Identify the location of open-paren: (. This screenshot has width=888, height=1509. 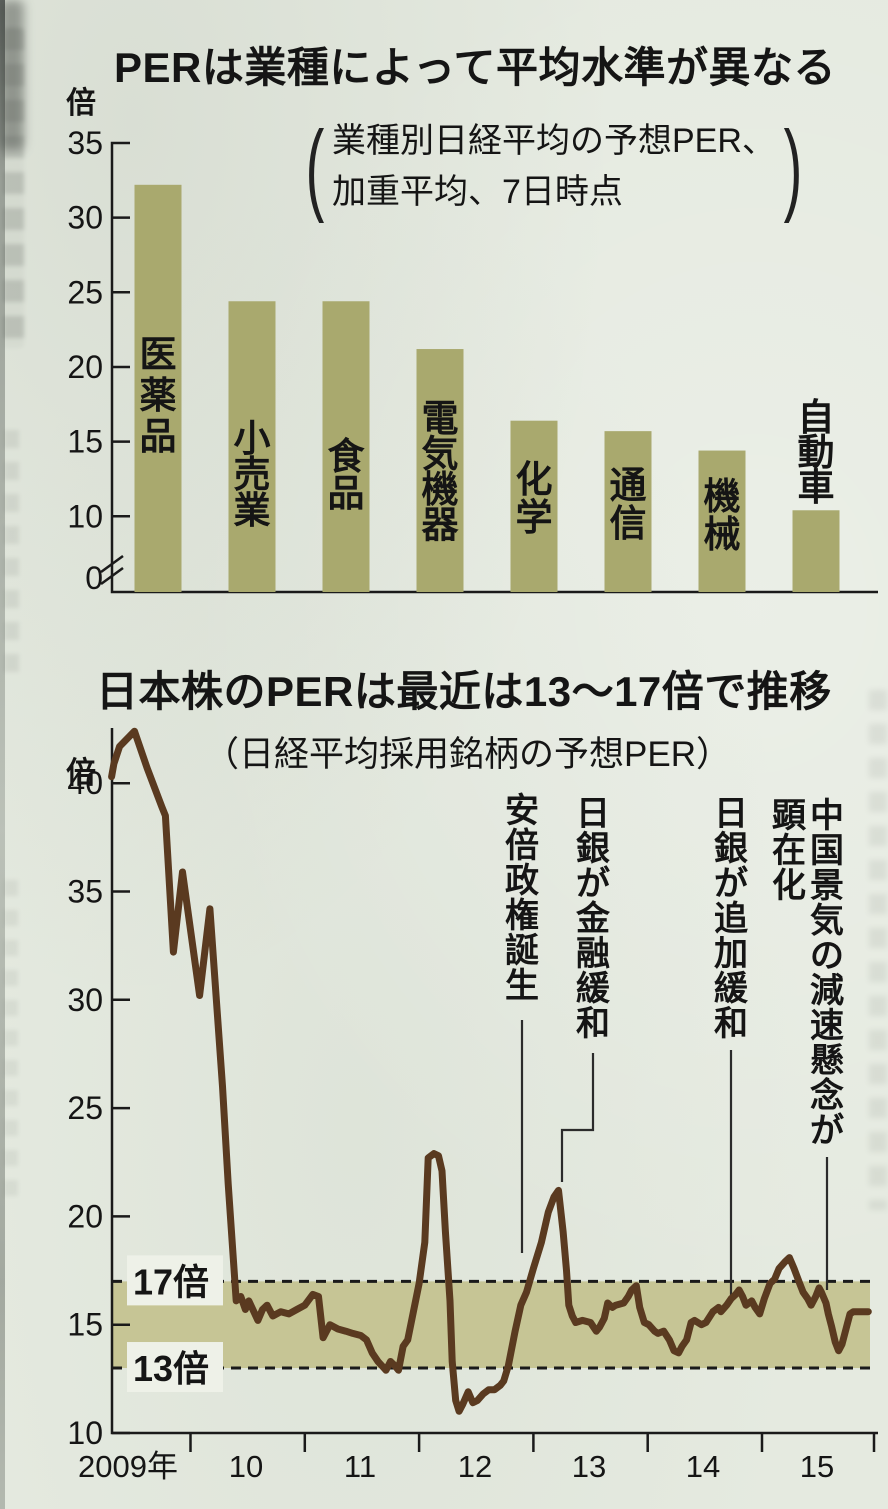
(315, 167).